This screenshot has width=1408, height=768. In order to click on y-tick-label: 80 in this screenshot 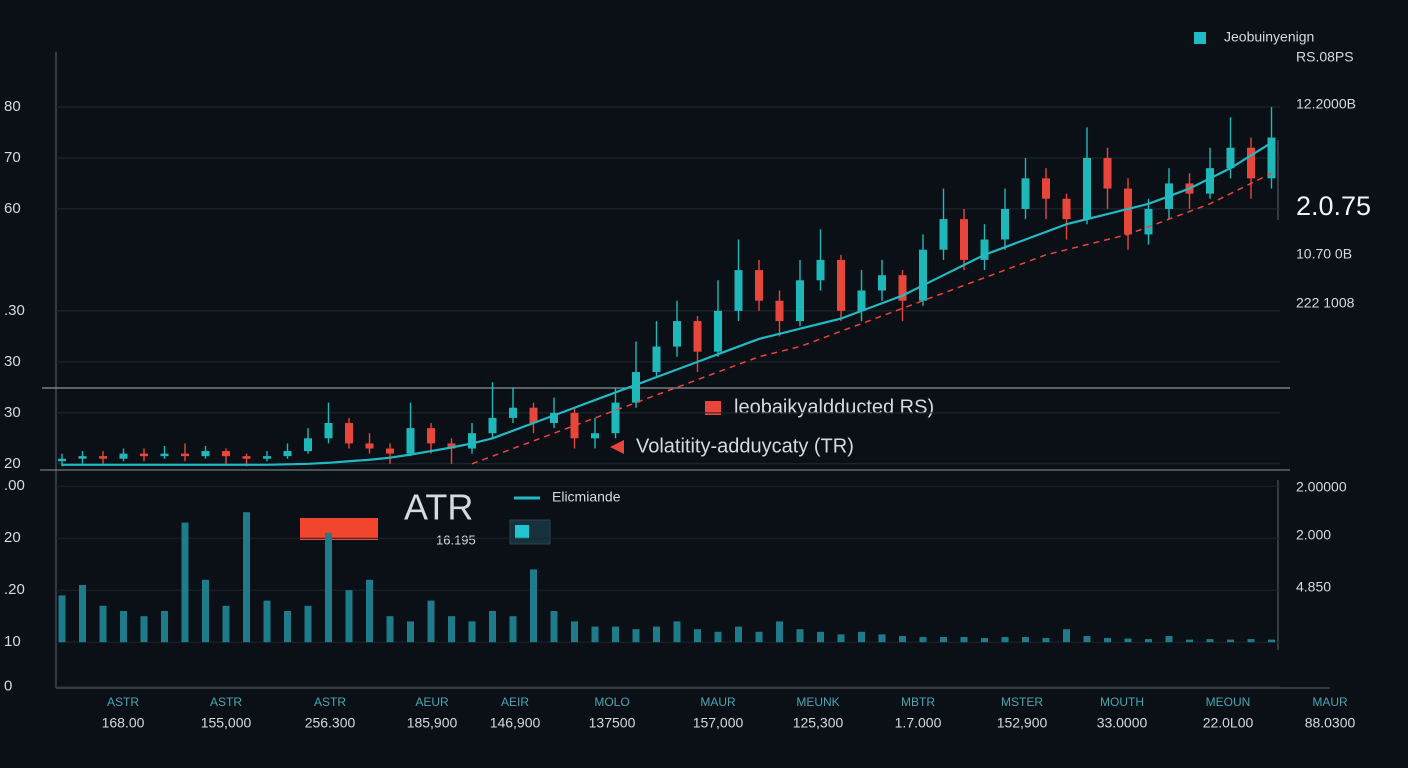, I will do `click(12, 106)`.